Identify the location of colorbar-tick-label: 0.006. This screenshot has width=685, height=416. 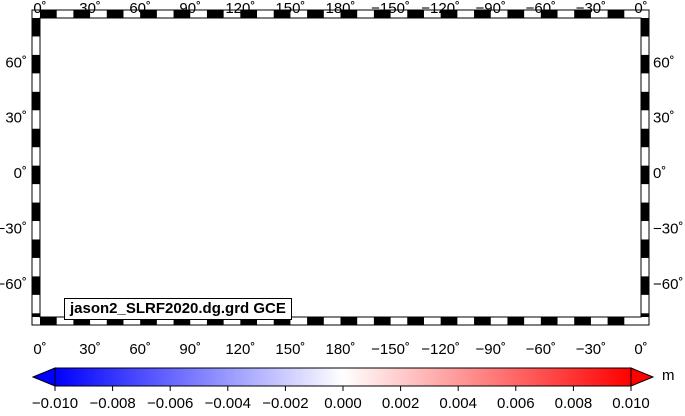
(516, 403).